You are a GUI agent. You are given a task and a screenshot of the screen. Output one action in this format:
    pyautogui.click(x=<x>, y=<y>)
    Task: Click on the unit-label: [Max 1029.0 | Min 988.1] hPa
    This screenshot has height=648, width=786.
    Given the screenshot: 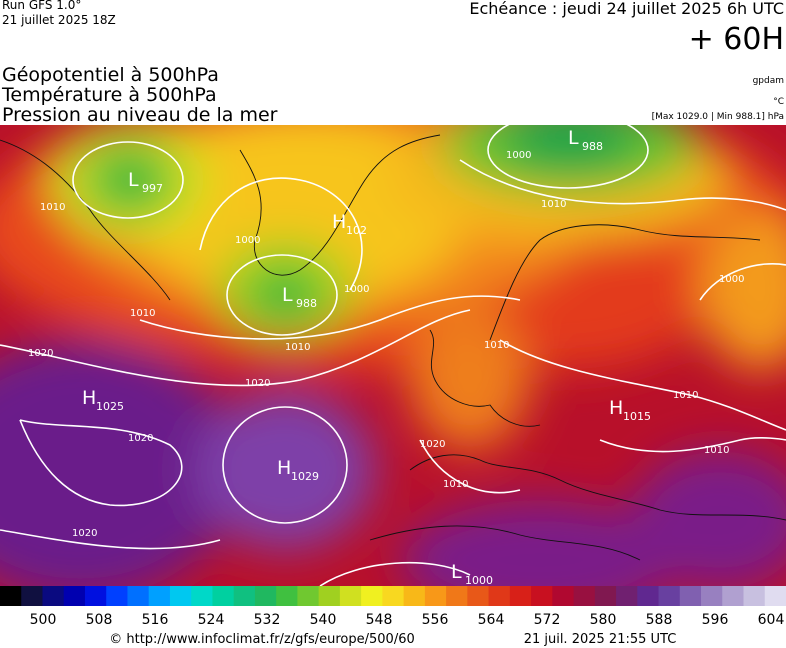 What is the action you would take?
    pyautogui.click(x=718, y=117)
    